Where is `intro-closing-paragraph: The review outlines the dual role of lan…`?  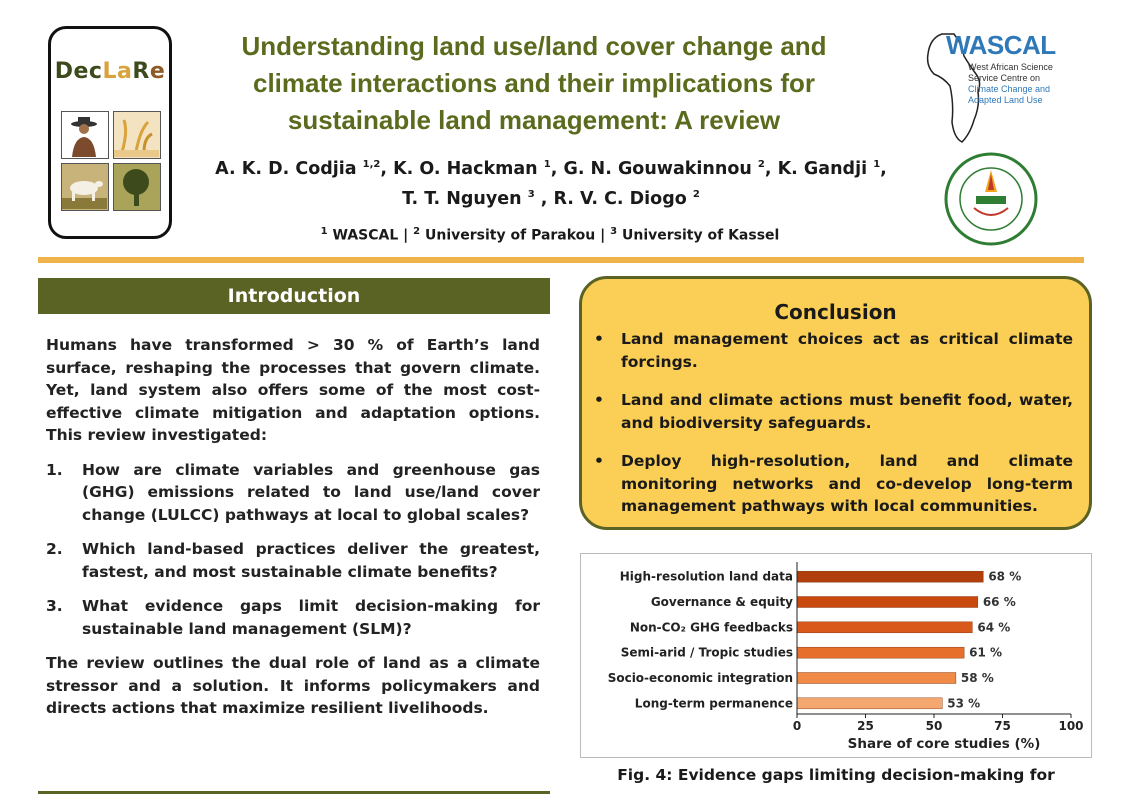
intro-closing-paragraph: The review outlines the dual role of lan… is located at coordinates (293, 685).